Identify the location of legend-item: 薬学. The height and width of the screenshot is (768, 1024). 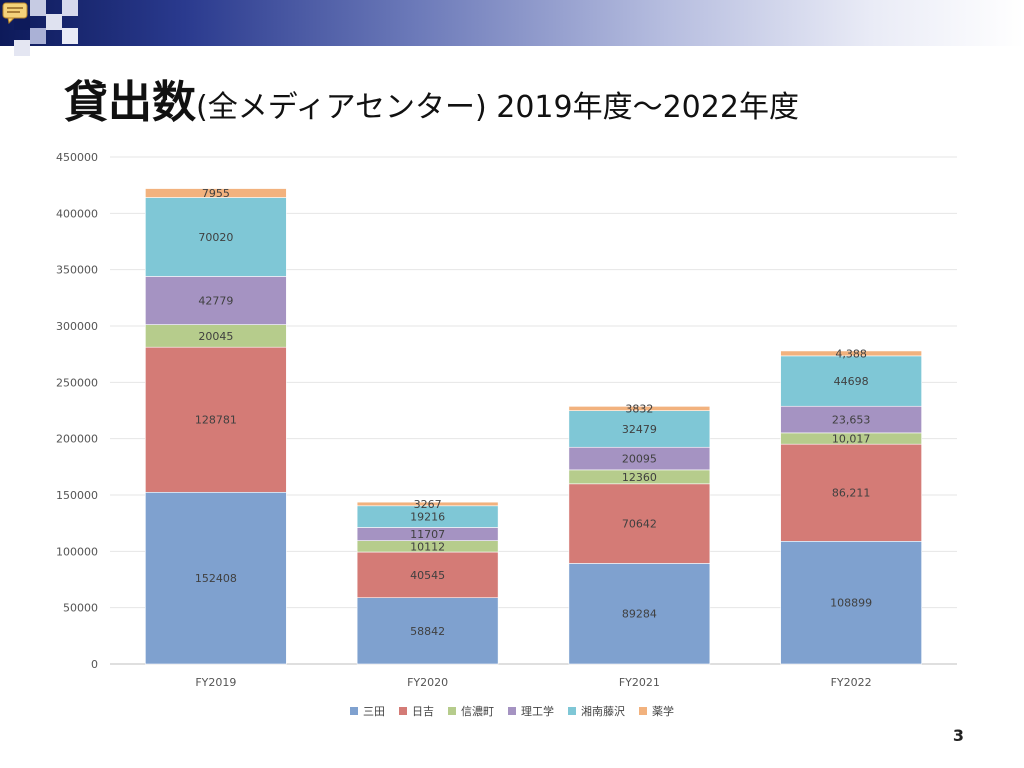
(656, 711).